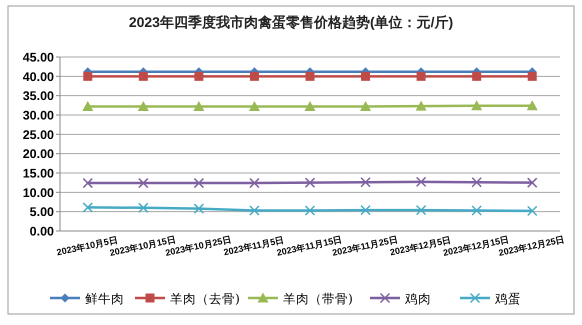  Describe the element at coordinates (38, 96) in the screenshot. I see `y-tick-label: 35.00` at that location.